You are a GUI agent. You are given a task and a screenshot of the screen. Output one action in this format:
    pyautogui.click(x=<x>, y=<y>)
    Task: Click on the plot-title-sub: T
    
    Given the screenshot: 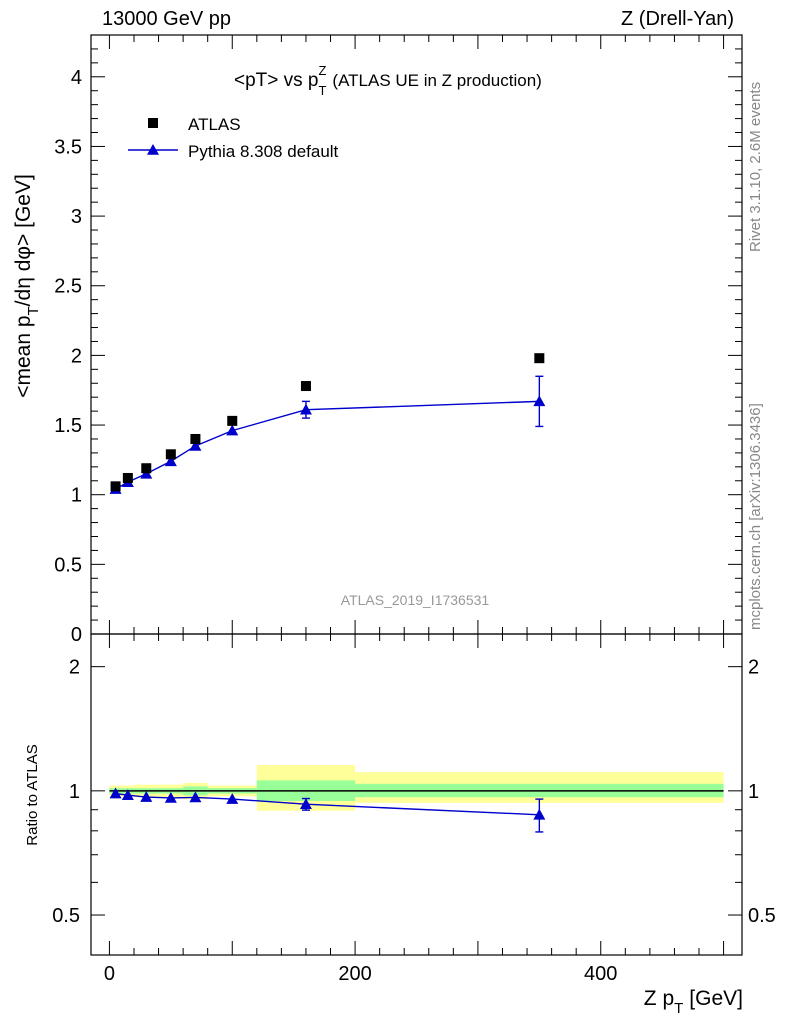 What is the action you would take?
    pyautogui.click(x=323, y=90)
    